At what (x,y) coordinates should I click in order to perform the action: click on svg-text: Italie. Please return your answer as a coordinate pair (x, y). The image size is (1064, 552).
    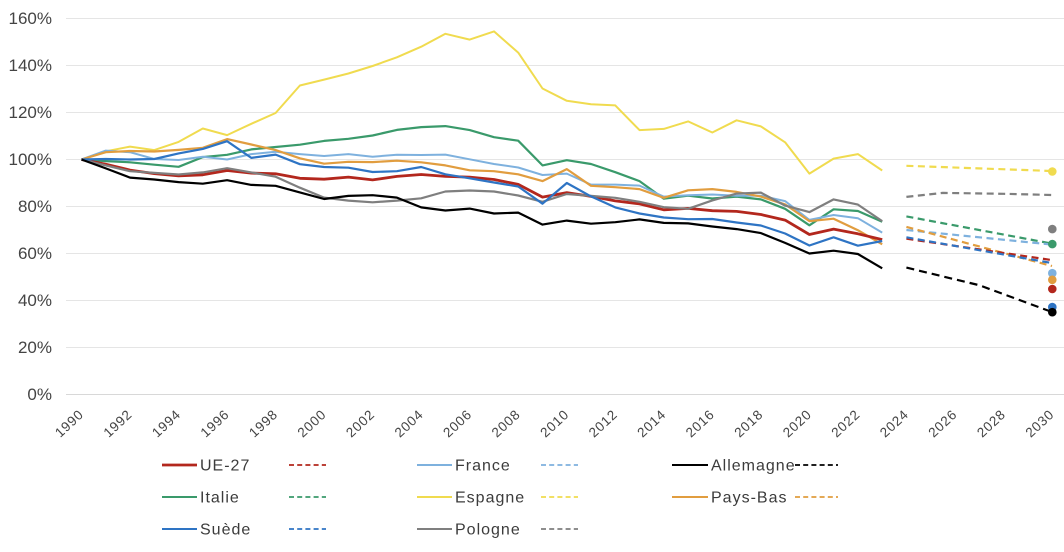
    Looking at the image, I should click on (220, 497).